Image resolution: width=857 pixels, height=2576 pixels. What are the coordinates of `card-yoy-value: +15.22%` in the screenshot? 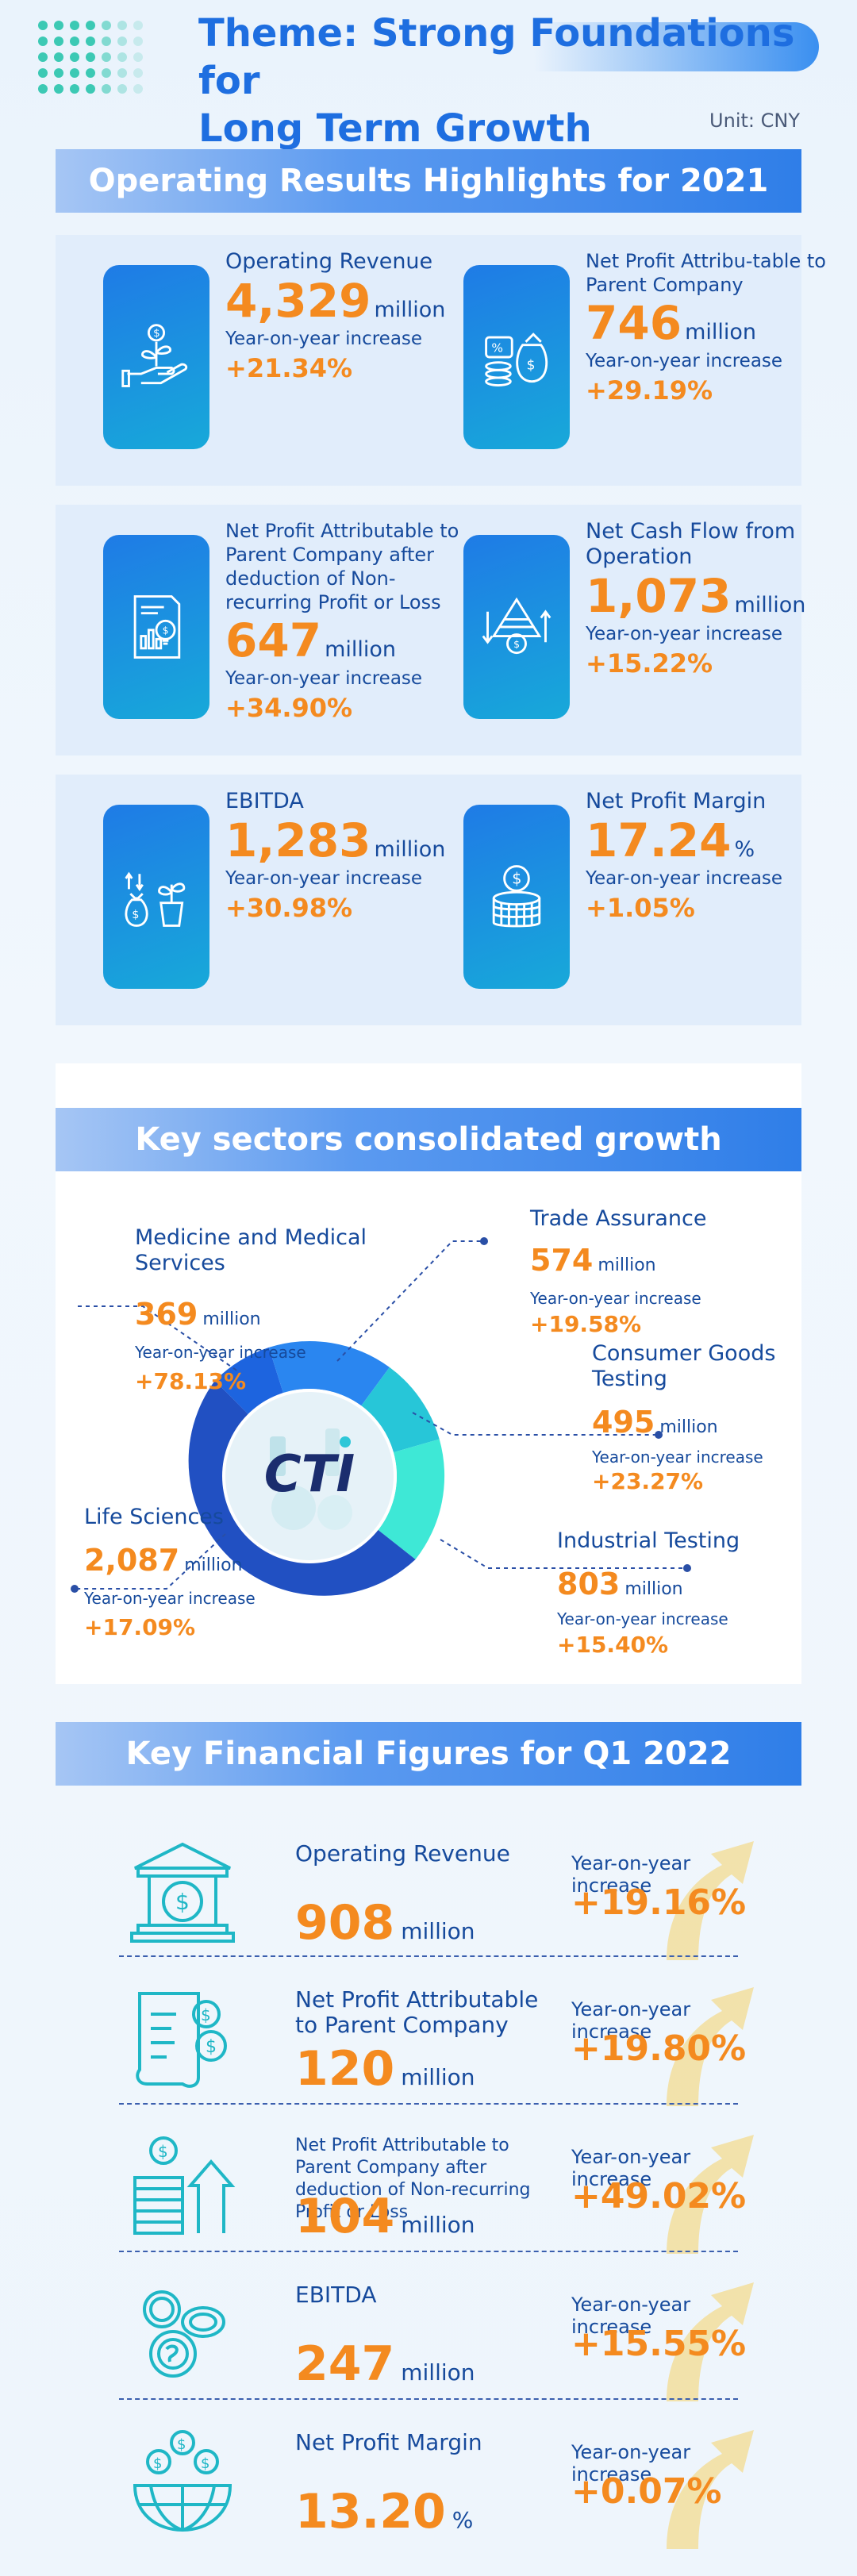 It's located at (649, 663).